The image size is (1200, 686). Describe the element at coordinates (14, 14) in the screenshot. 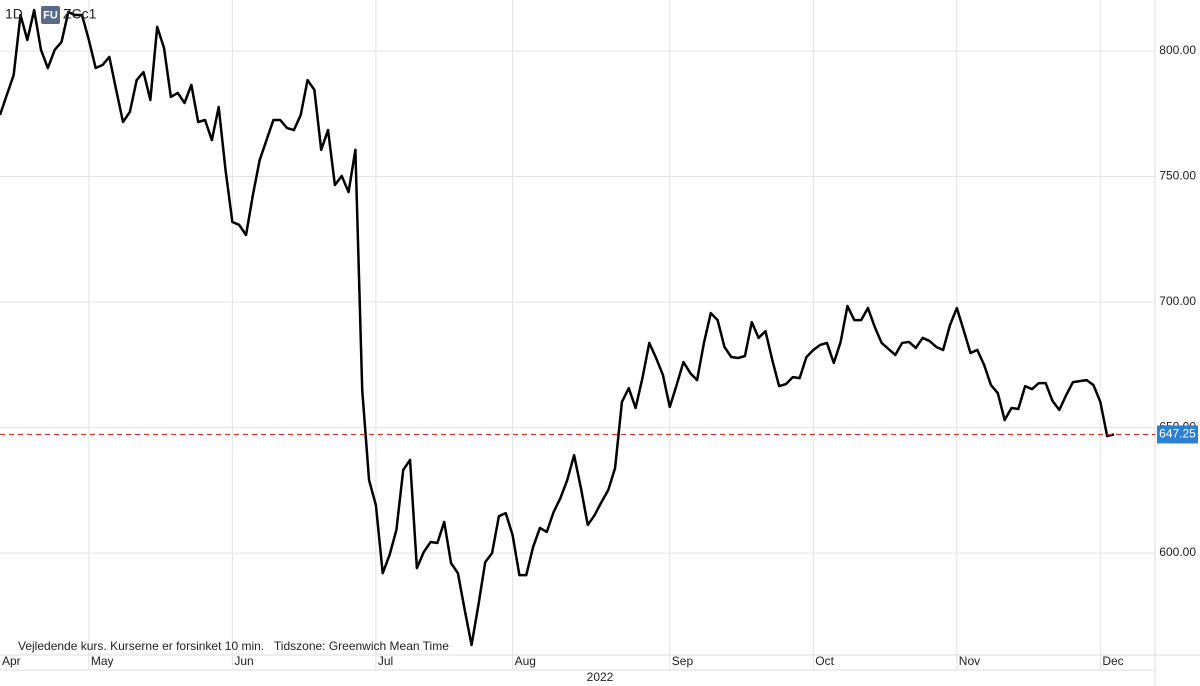

I see `interval: 1D` at that location.